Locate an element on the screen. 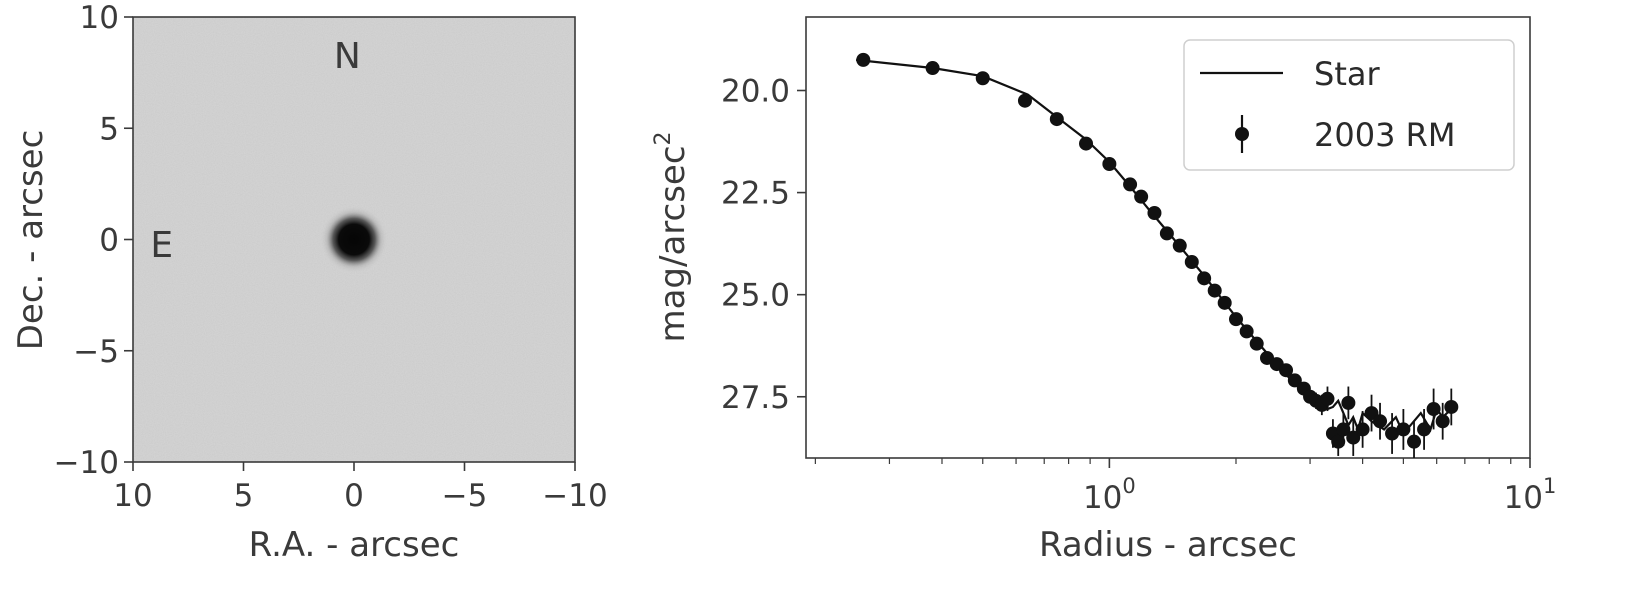 The height and width of the screenshot is (593, 1650). image-x-tick-label: 0 is located at coordinates (354, 496).